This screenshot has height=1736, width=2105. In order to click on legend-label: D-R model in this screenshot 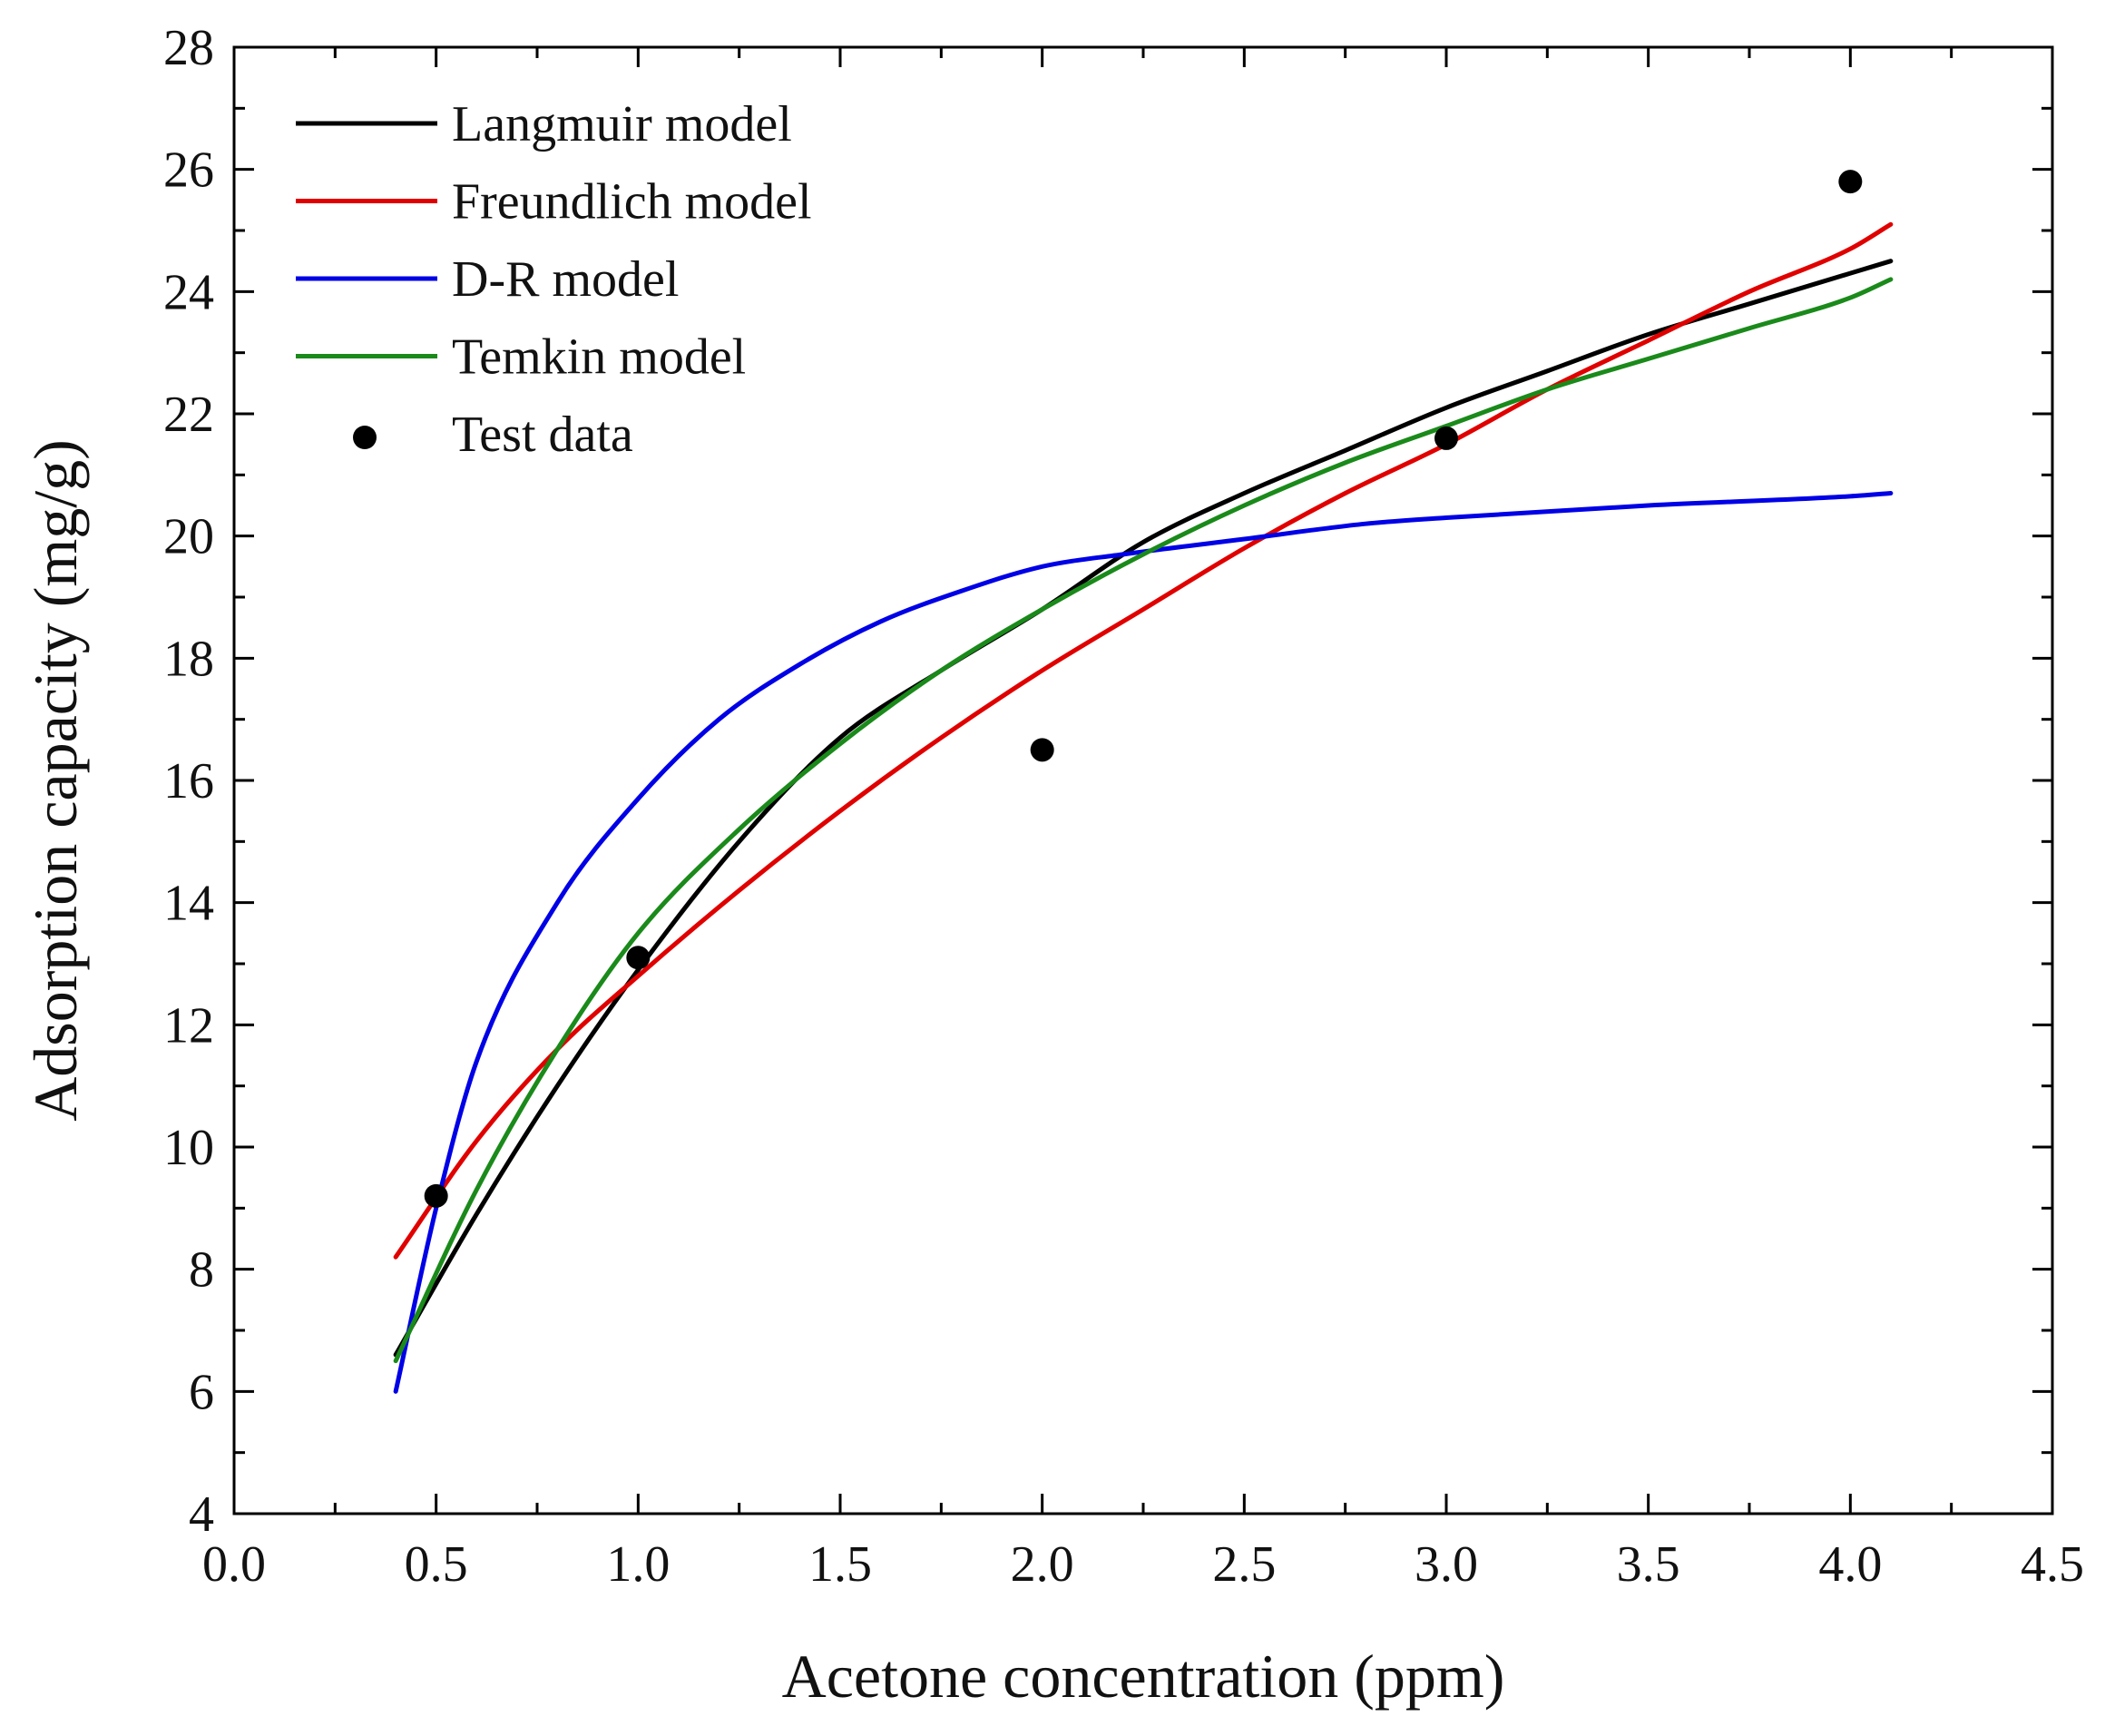, I will do `click(565, 279)`.